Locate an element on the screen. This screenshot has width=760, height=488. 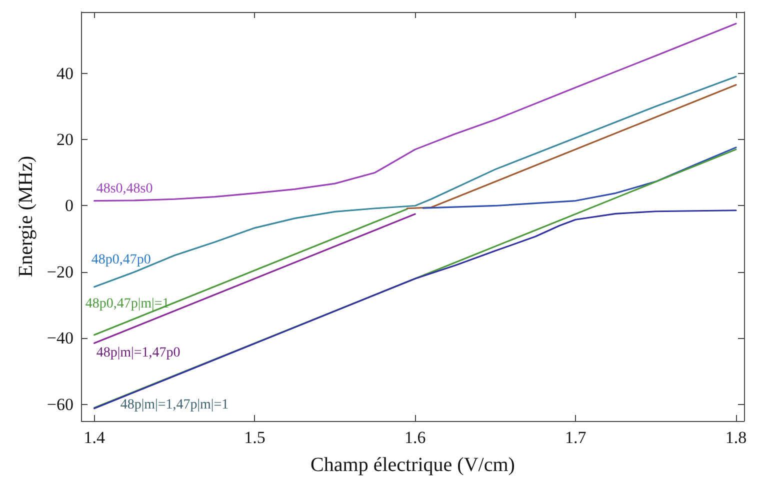
y-tick-label: 20 is located at coordinates (65, 139).